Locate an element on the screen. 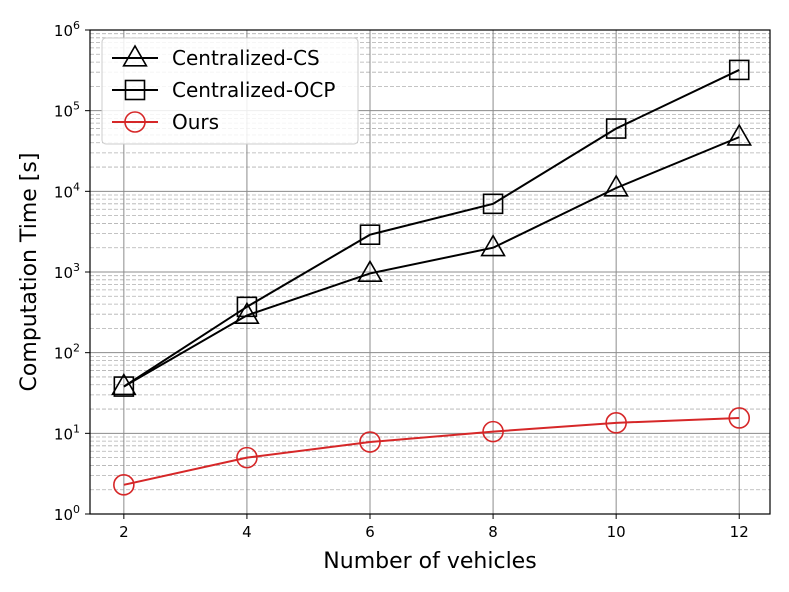  legend-item: Centralized-CS is located at coordinates (216, 57).